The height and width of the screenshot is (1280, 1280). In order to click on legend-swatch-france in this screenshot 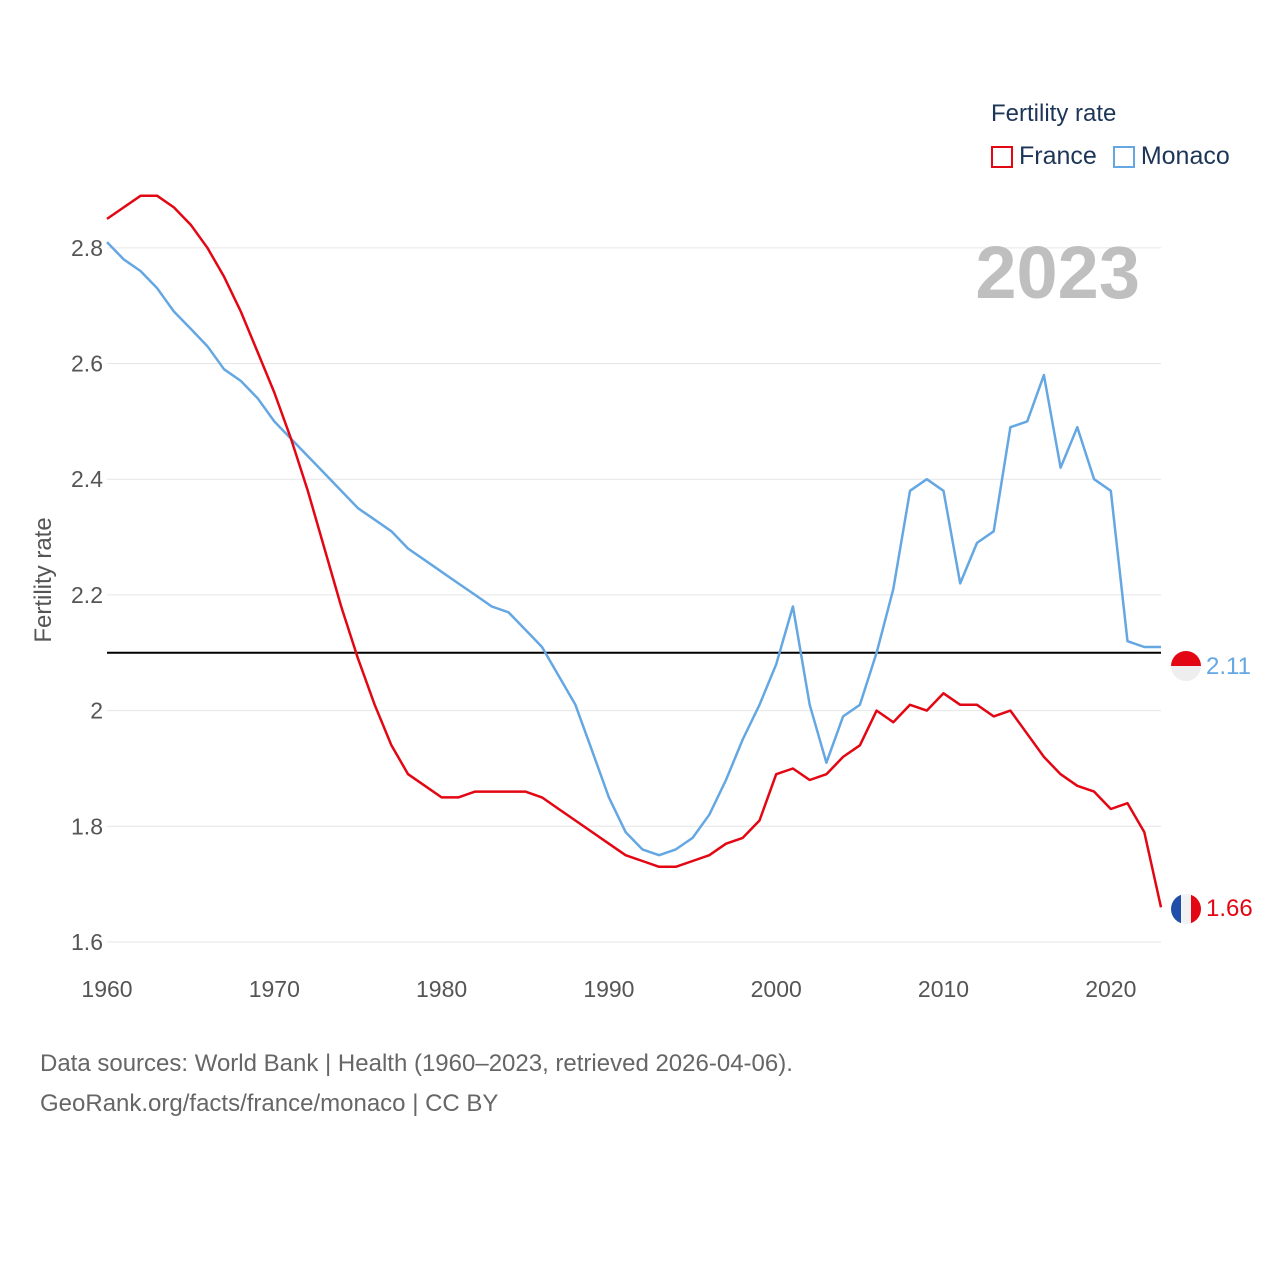, I will do `click(1002, 156)`.